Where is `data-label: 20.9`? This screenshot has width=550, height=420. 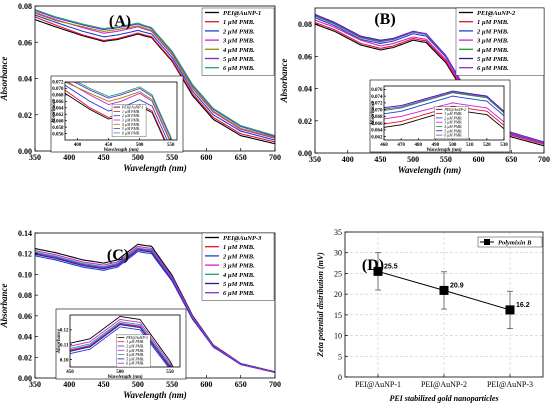 data-label: 20.9 is located at coordinates (457, 285).